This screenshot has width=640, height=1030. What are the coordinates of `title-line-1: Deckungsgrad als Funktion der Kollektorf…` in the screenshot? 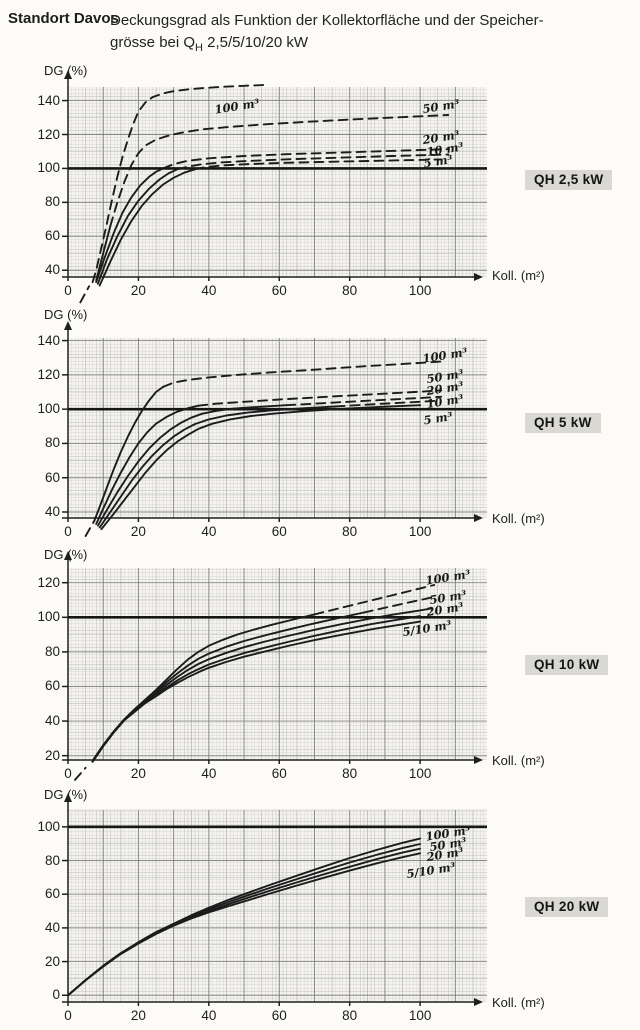 It's located at (327, 20).